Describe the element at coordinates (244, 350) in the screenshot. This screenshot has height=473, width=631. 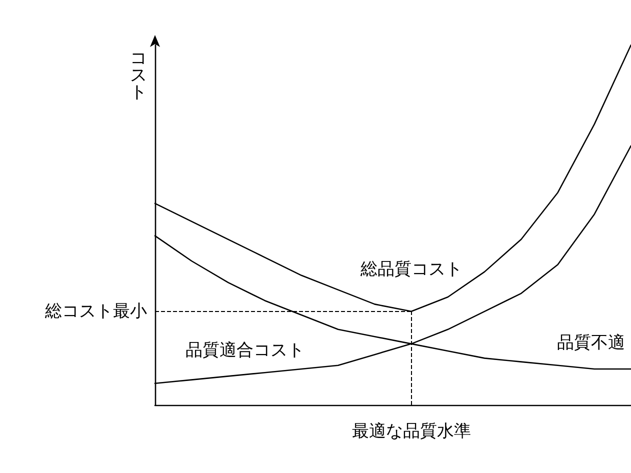
I see `series-label: 品質適合コスト` at that location.